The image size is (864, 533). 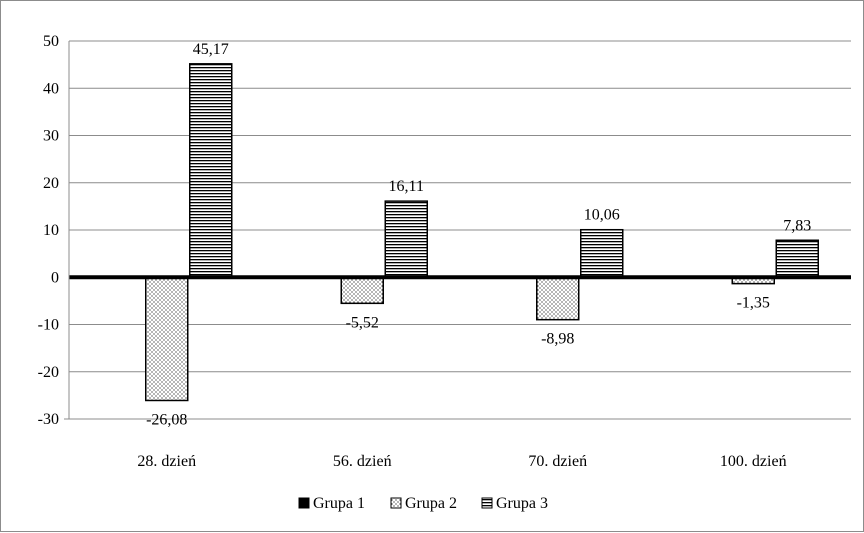 I want to click on y-tick-label: 50, so click(x=51, y=41).